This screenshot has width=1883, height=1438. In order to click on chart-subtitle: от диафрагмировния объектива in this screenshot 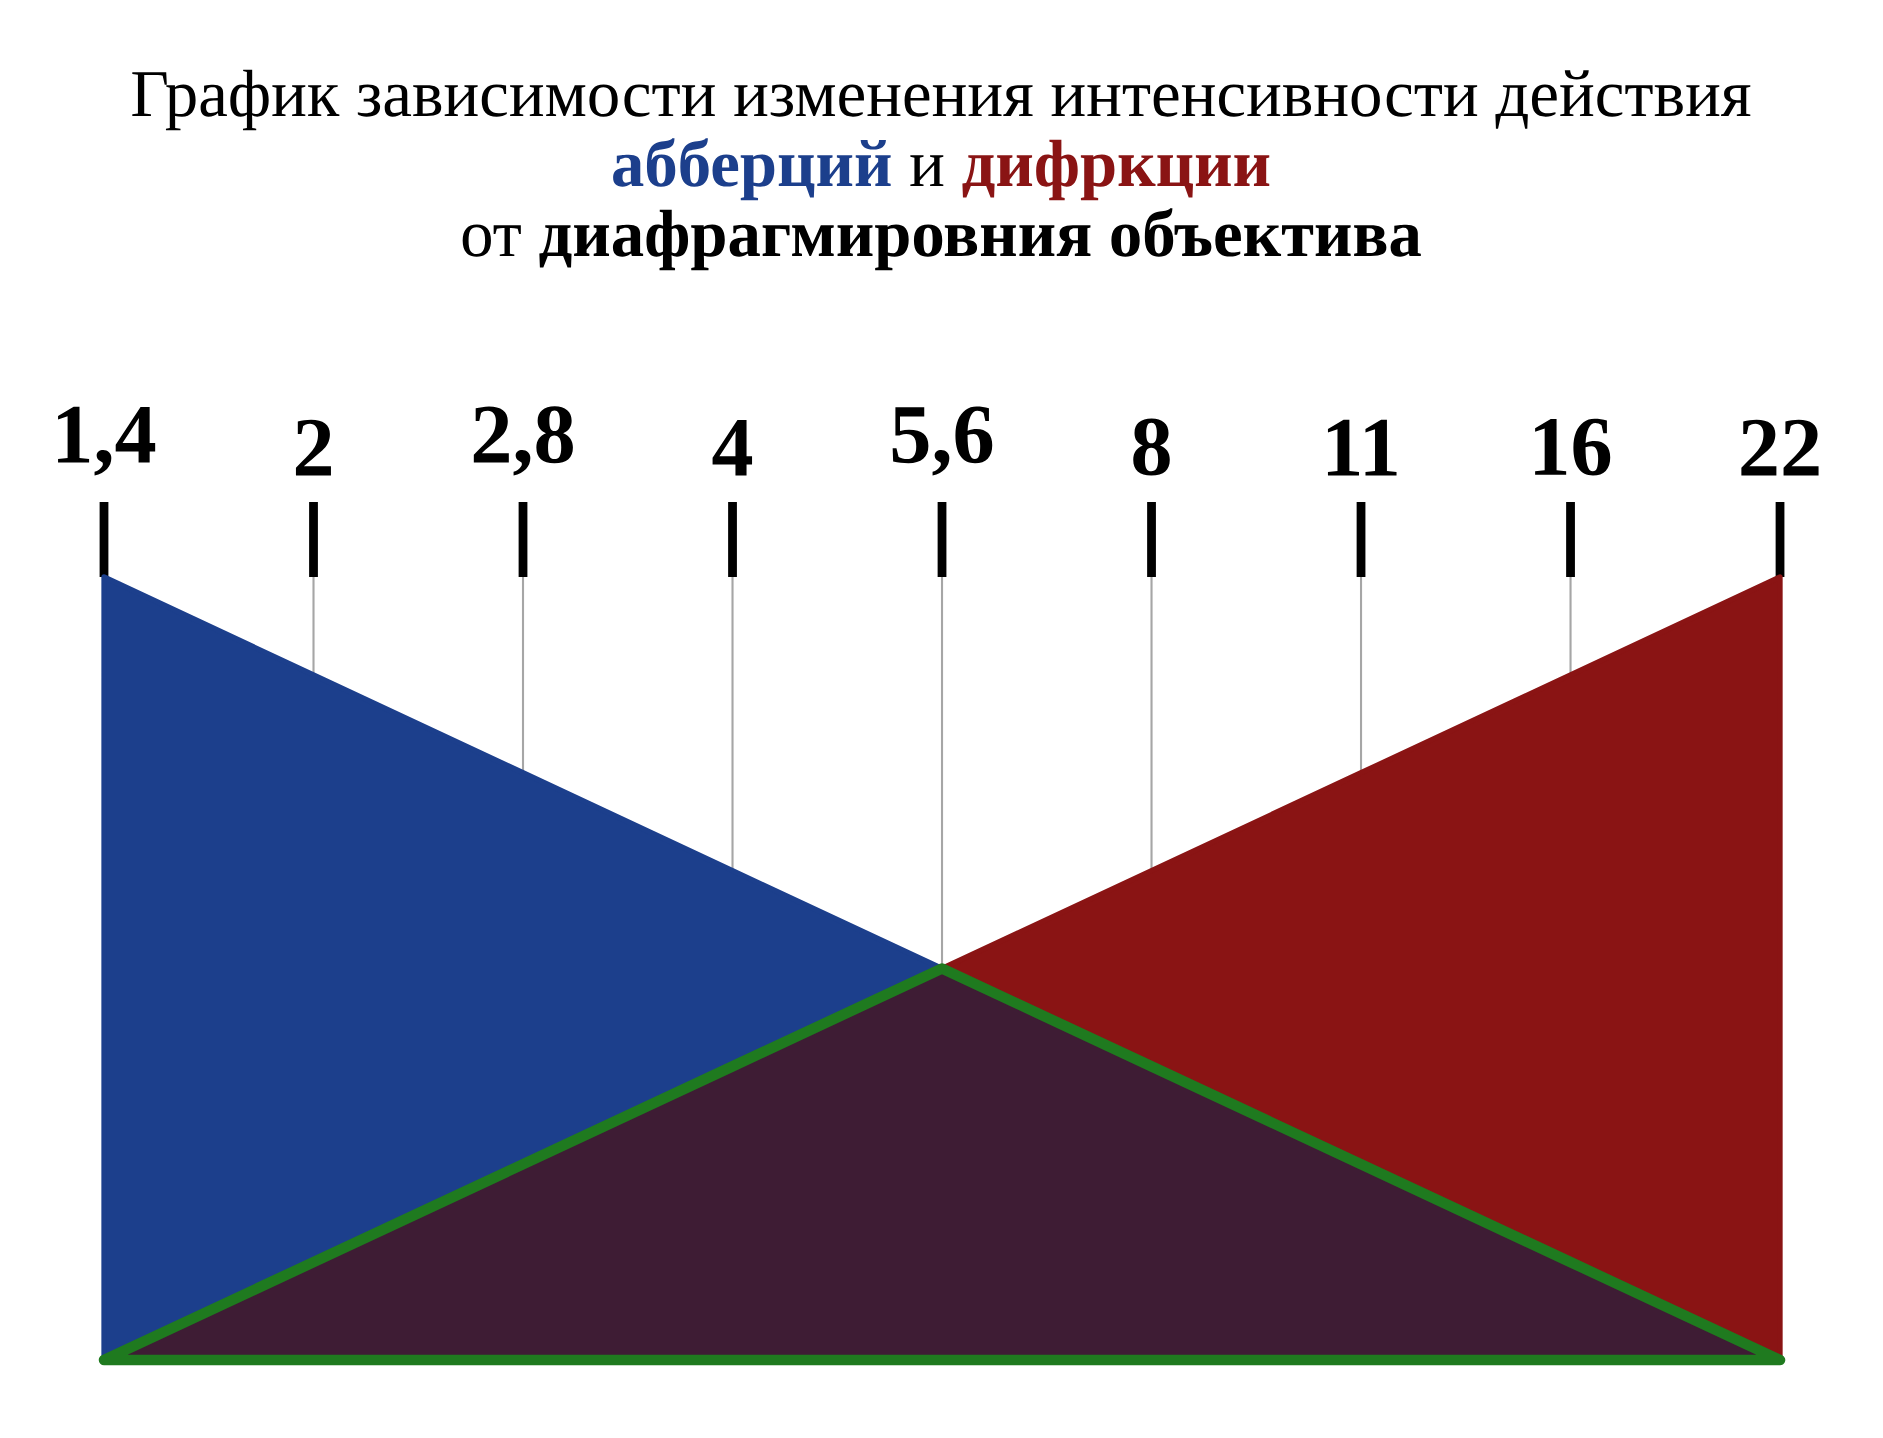, I will do `click(941, 239)`.